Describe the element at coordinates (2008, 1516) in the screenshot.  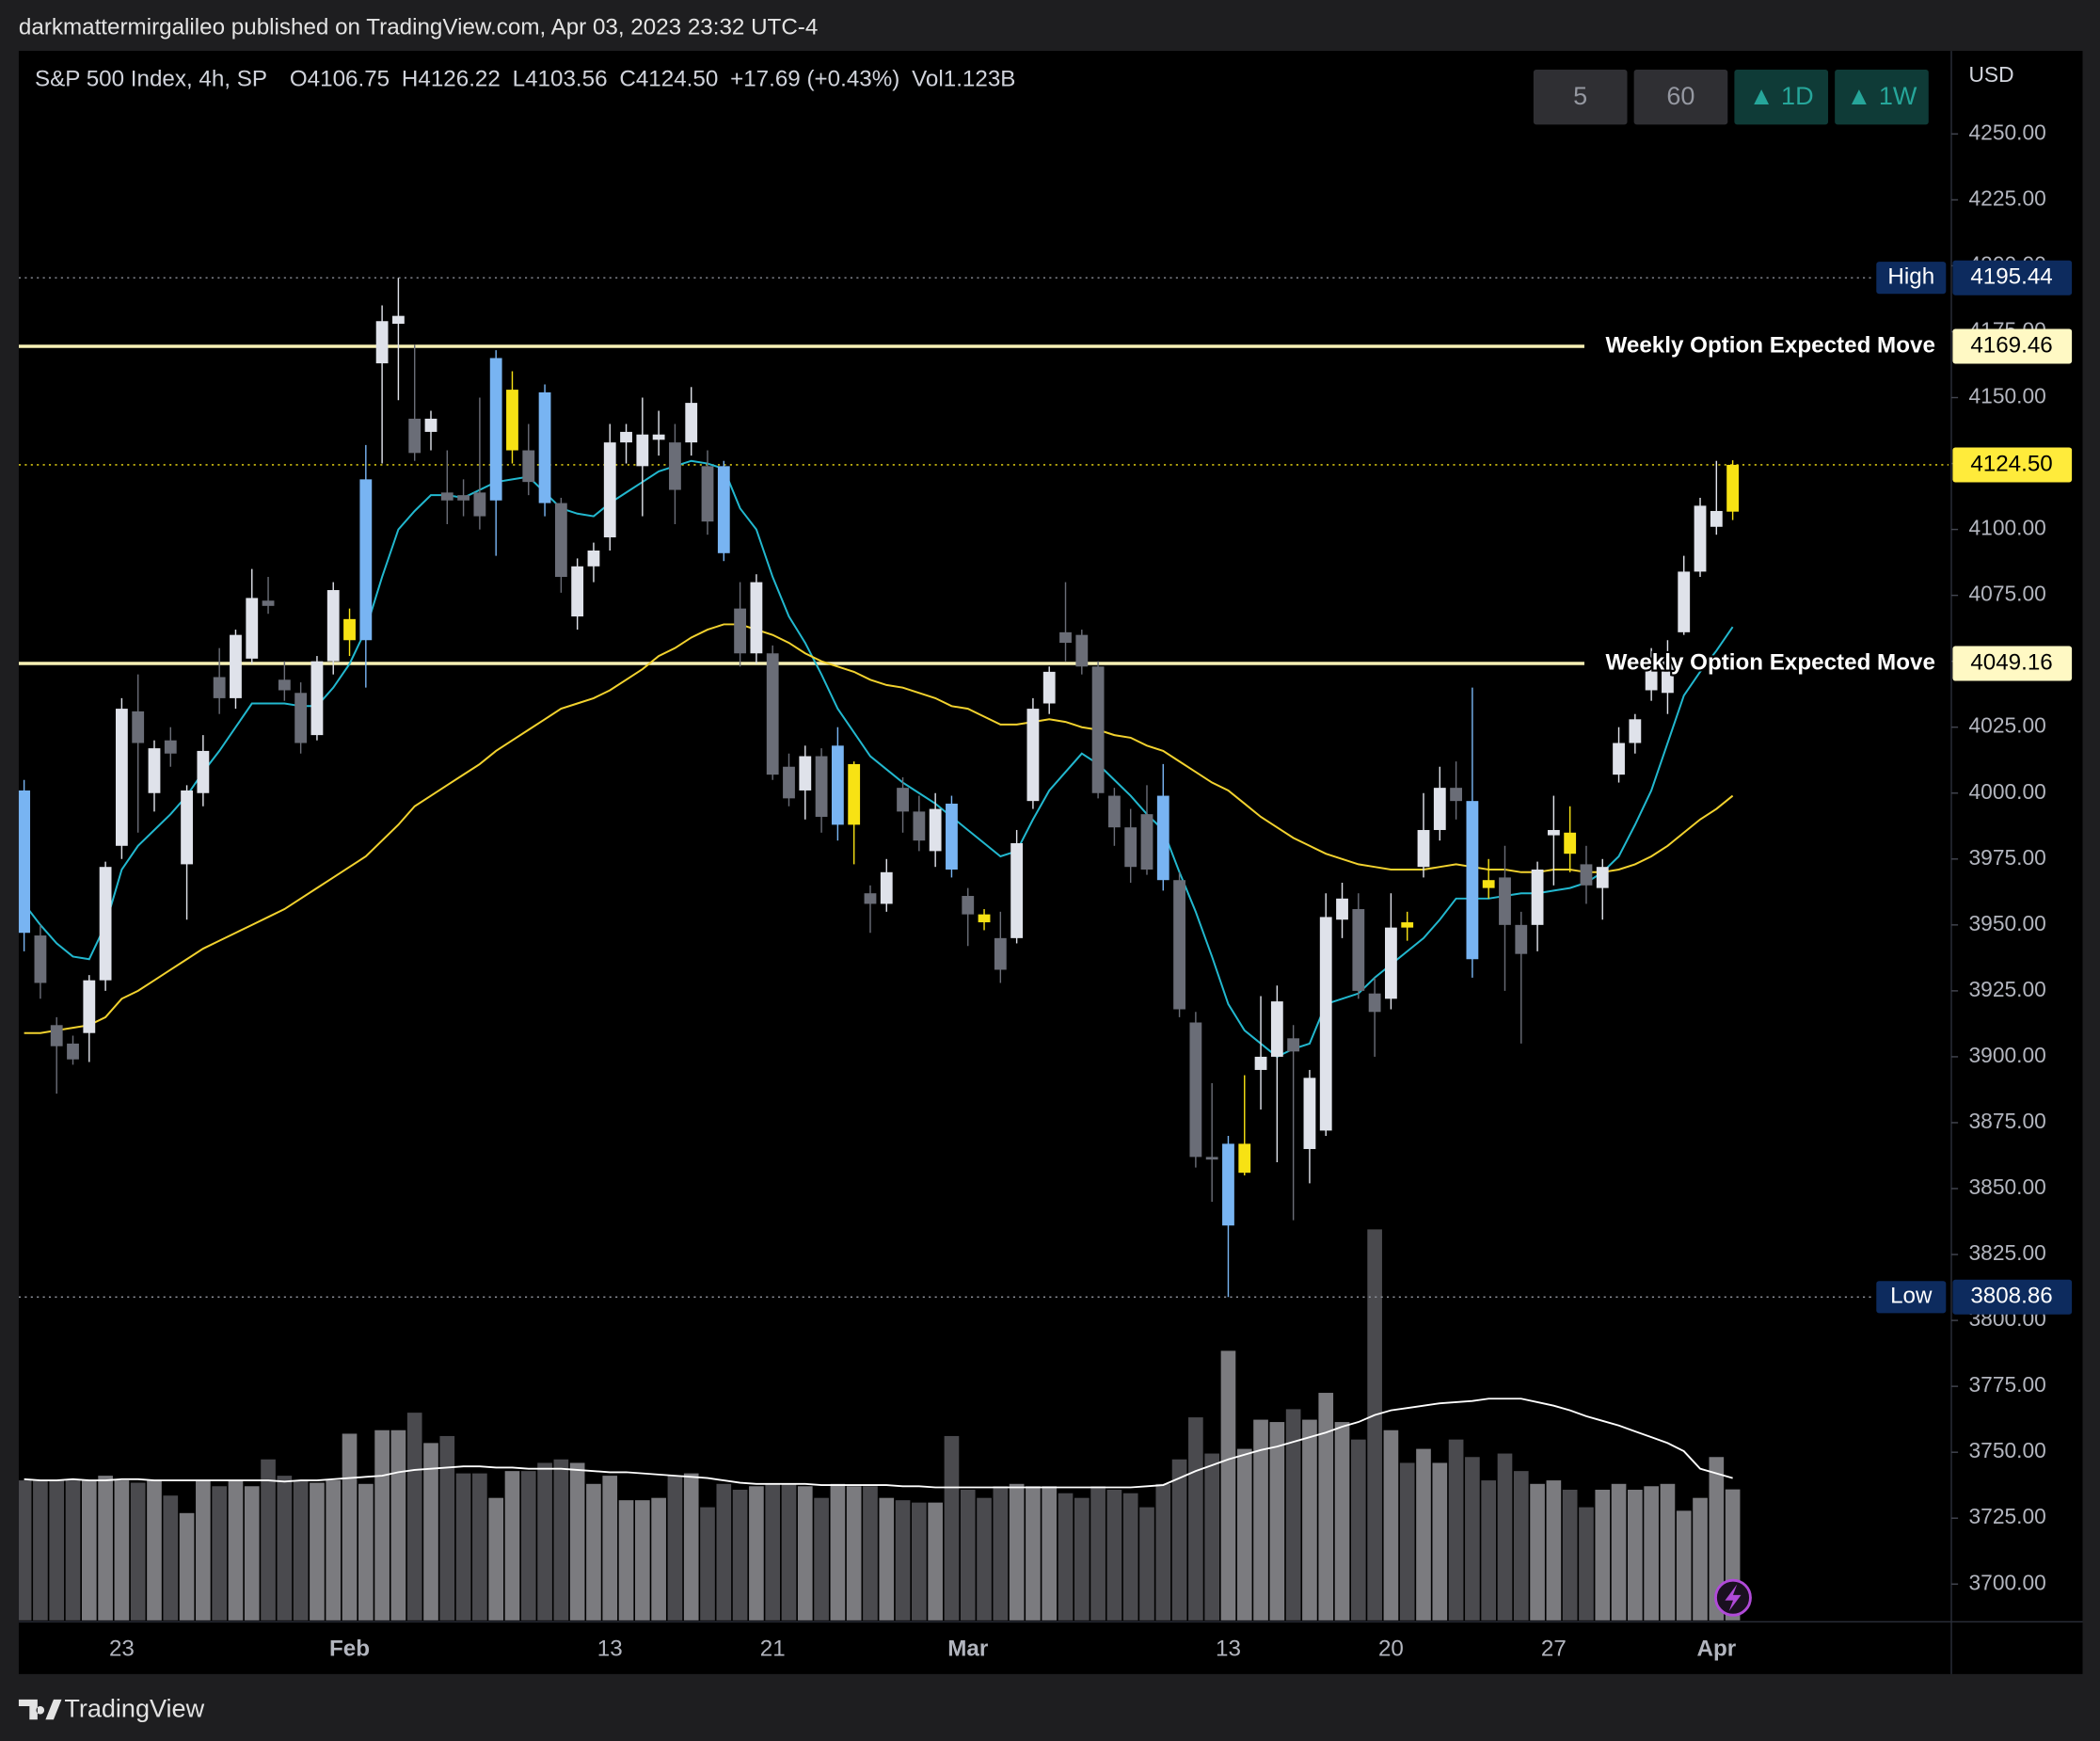
I see `y-tick-label: 3725.00` at that location.